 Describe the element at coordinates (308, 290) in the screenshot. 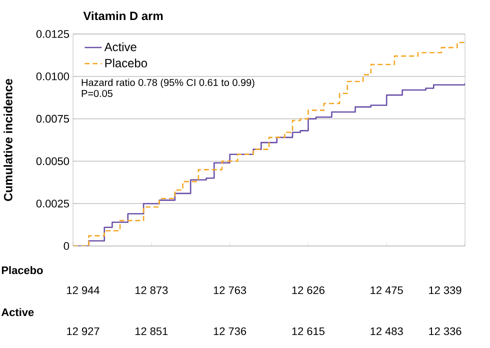

I see `text: 12 626` at that location.